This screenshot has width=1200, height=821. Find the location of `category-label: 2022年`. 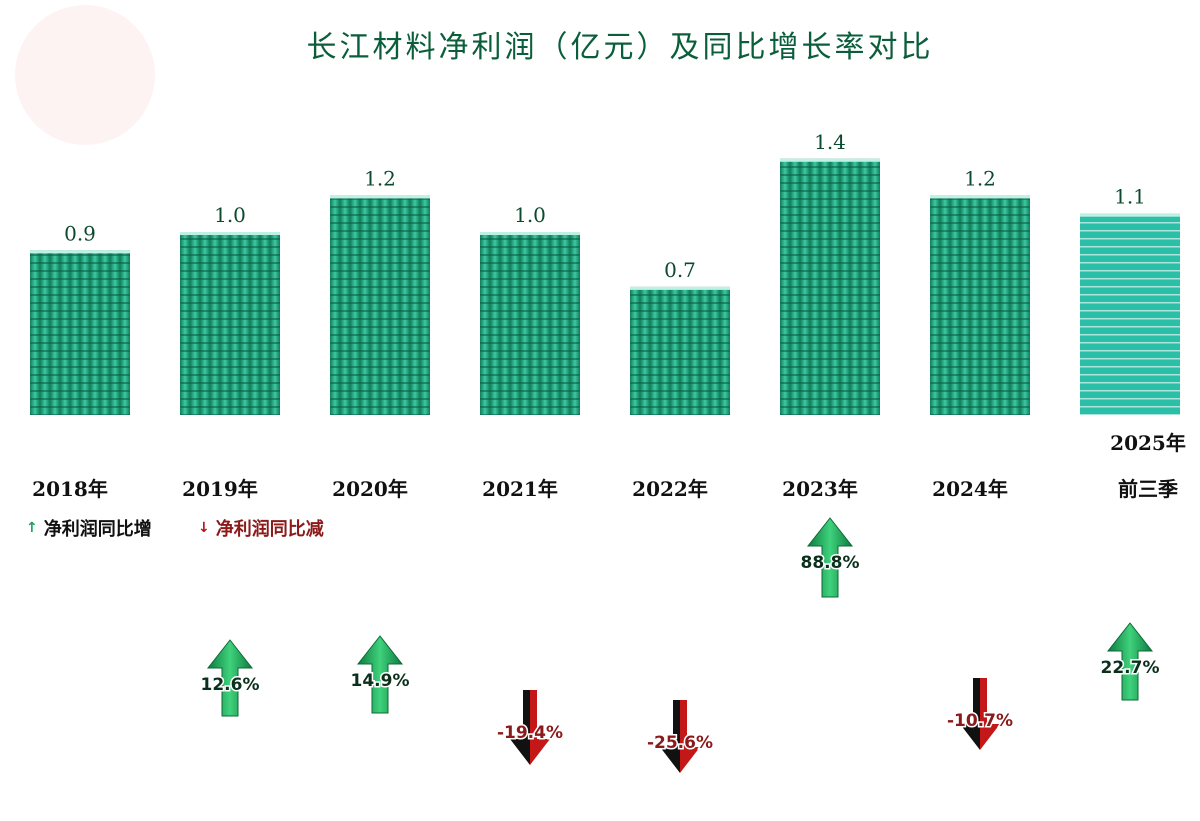

category-label: 2022年 is located at coordinates (670, 489).